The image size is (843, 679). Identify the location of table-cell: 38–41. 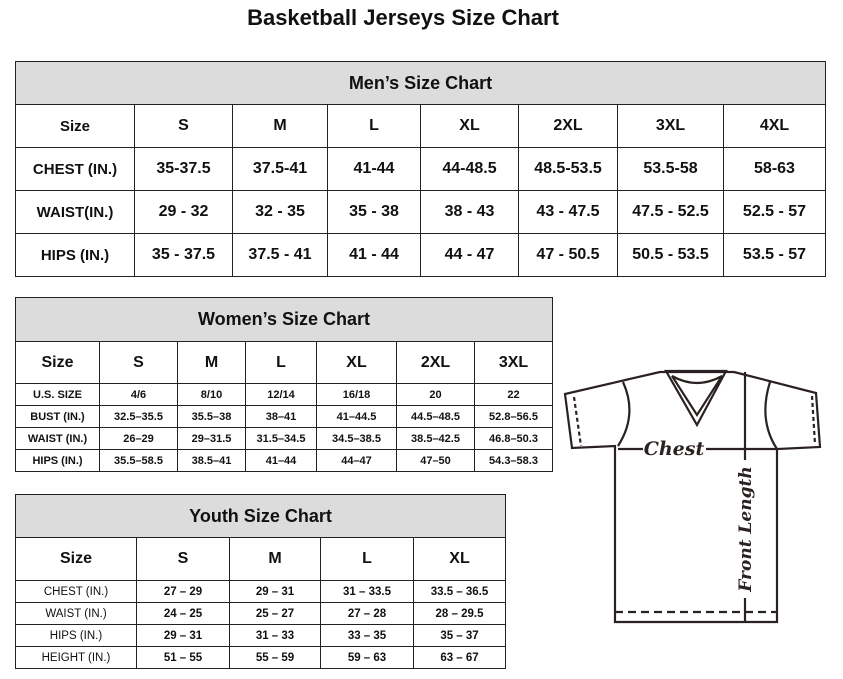
(281, 416).